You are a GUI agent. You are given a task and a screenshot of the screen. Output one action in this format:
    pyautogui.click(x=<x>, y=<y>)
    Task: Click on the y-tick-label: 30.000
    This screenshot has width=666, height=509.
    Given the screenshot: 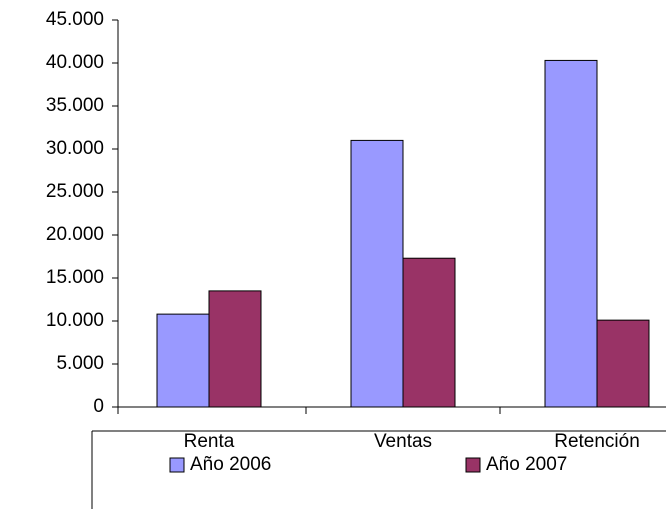 What is the action you would take?
    pyautogui.click(x=75, y=148)
    